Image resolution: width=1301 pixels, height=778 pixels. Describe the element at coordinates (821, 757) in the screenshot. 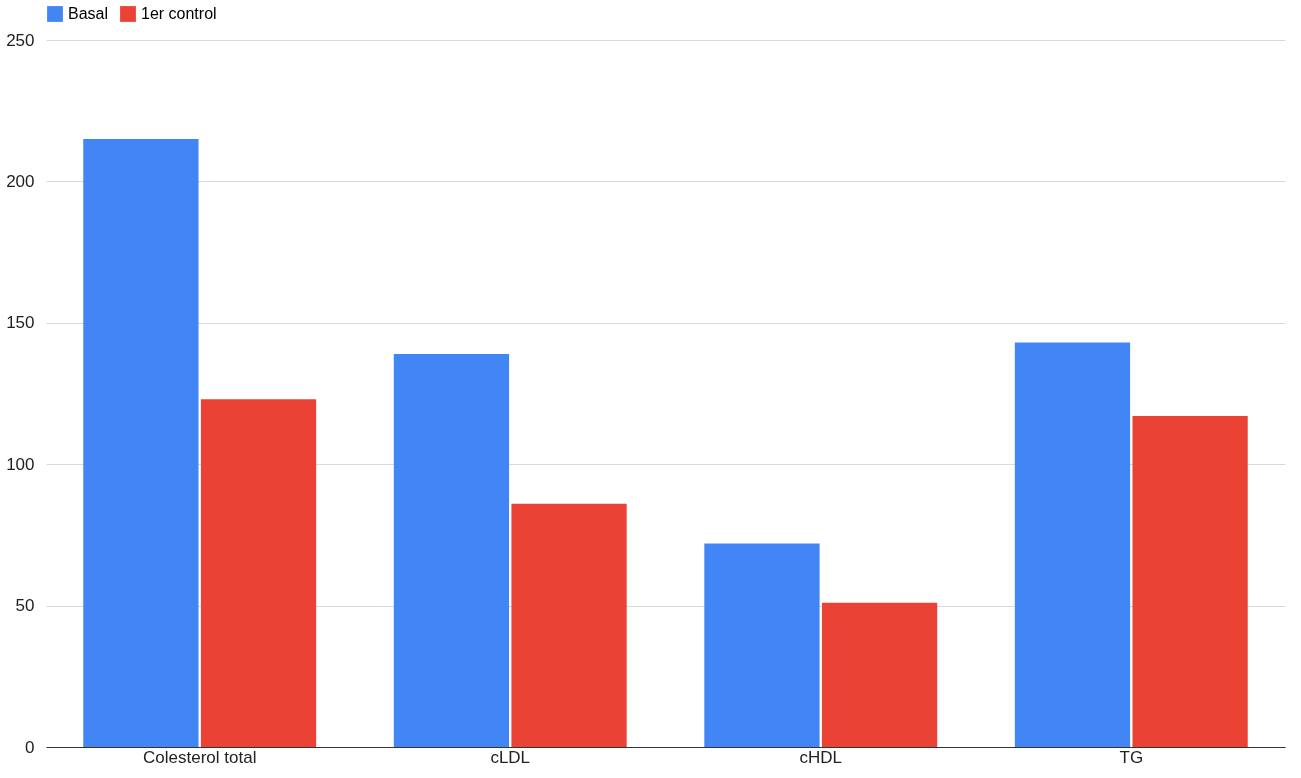

I see `x-tick-label: cHDL` at that location.